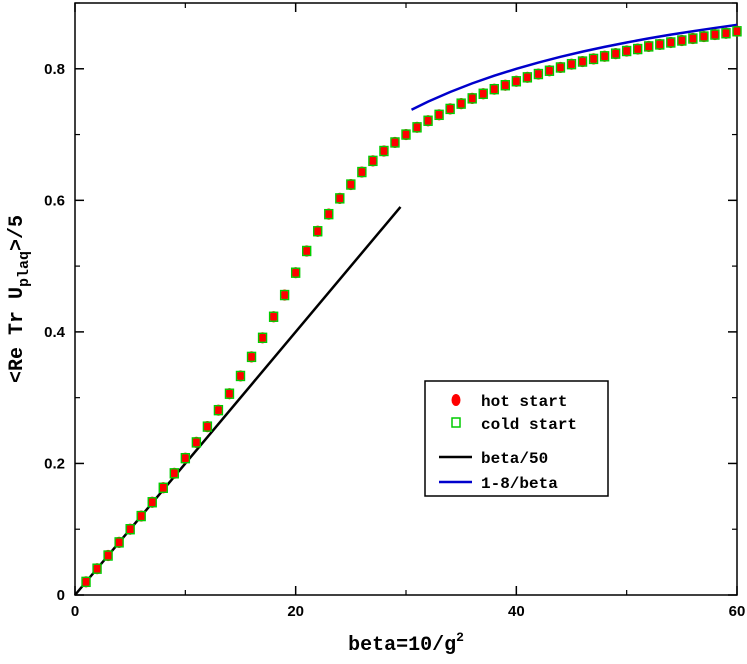 This screenshot has width=747, height=664. Describe the element at coordinates (514, 459) in the screenshot. I see `legend-label-beta-50: beta/50` at that location.